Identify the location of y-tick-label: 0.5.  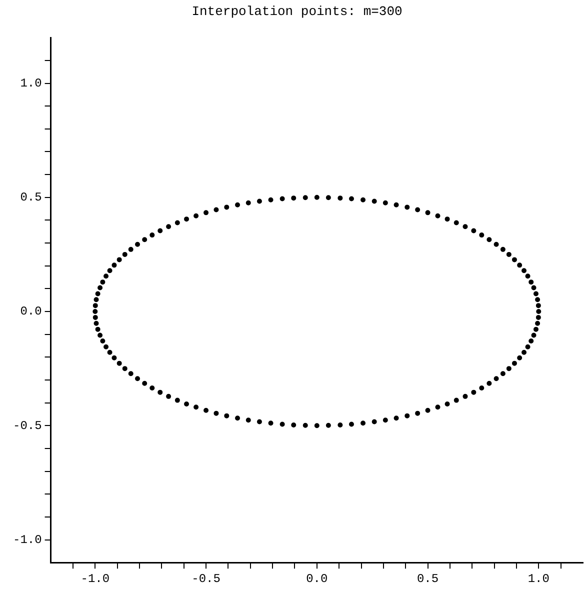
(31, 197).